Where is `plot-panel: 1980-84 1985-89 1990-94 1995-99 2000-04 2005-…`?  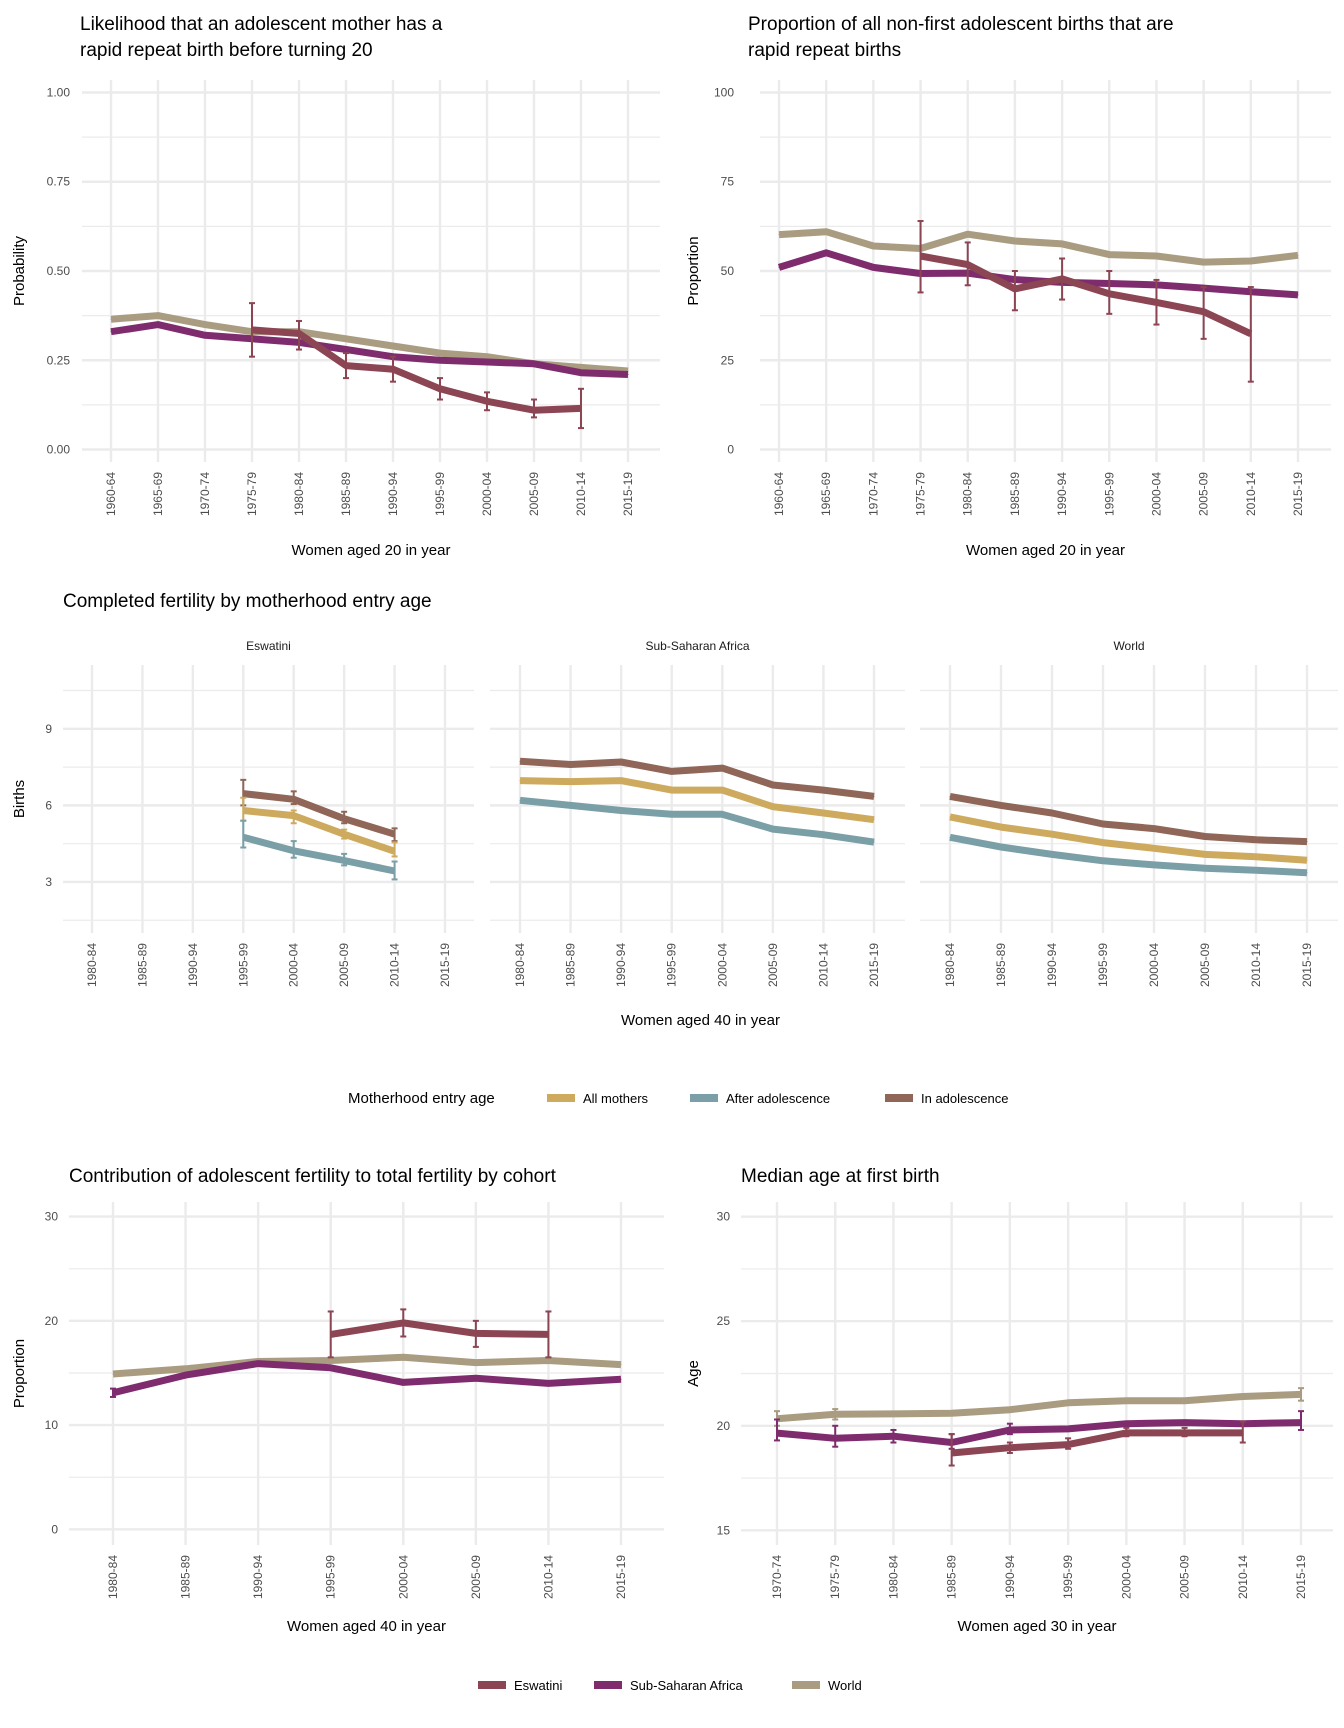 plot-panel: 1980-84 1985-89 1990-94 1995-99 2000-04 2005-… is located at coordinates (697, 826).